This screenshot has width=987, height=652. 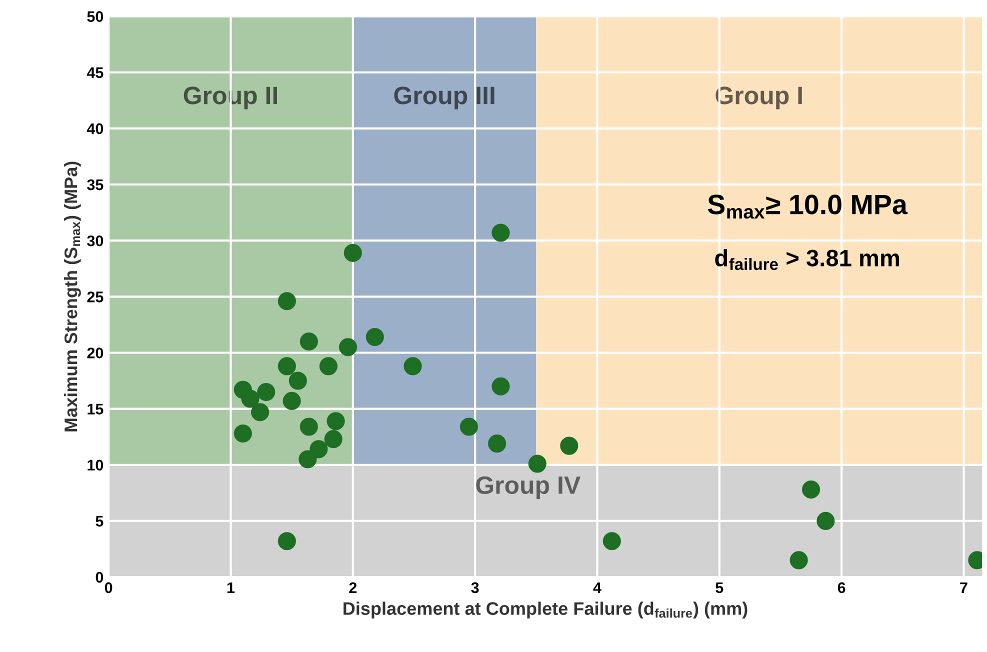 I want to click on y-tick-label: 0, so click(x=100, y=577).